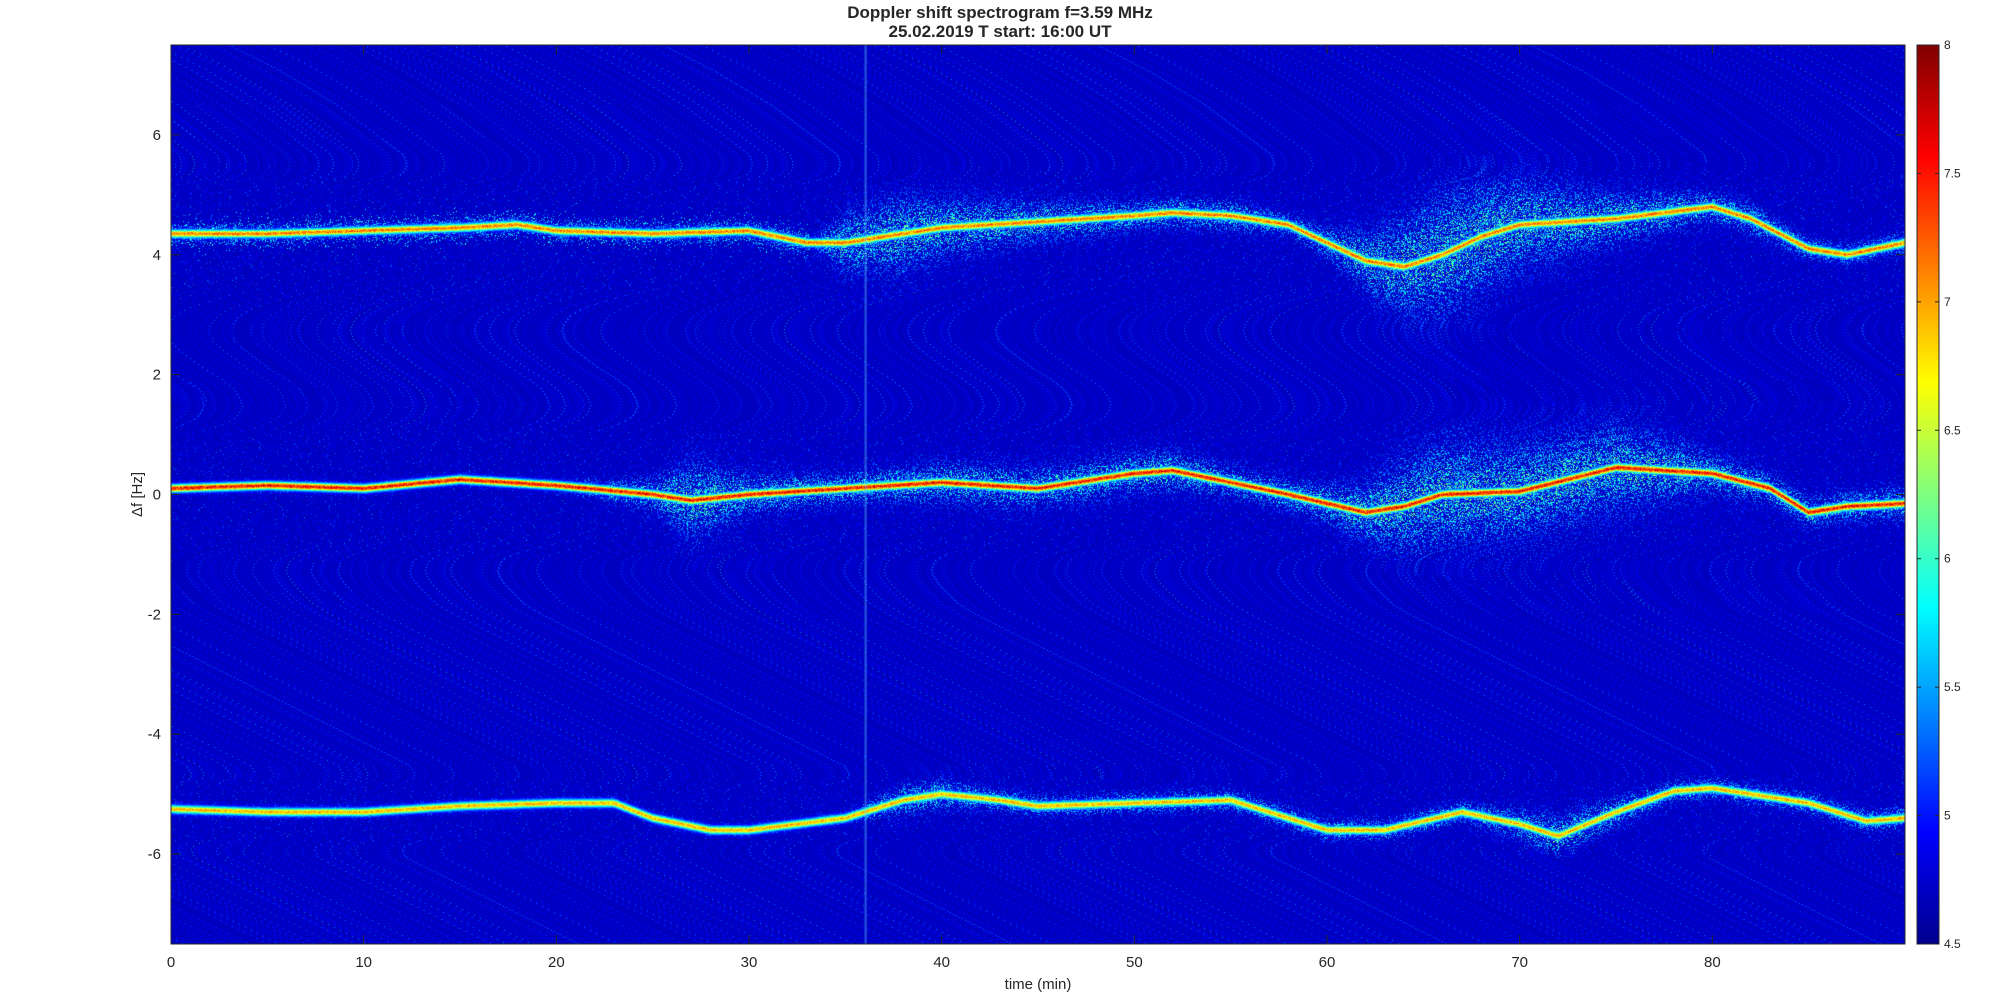 The width and height of the screenshot is (2000, 1008). I want to click on y-tick-label: 0, so click(157, 495).